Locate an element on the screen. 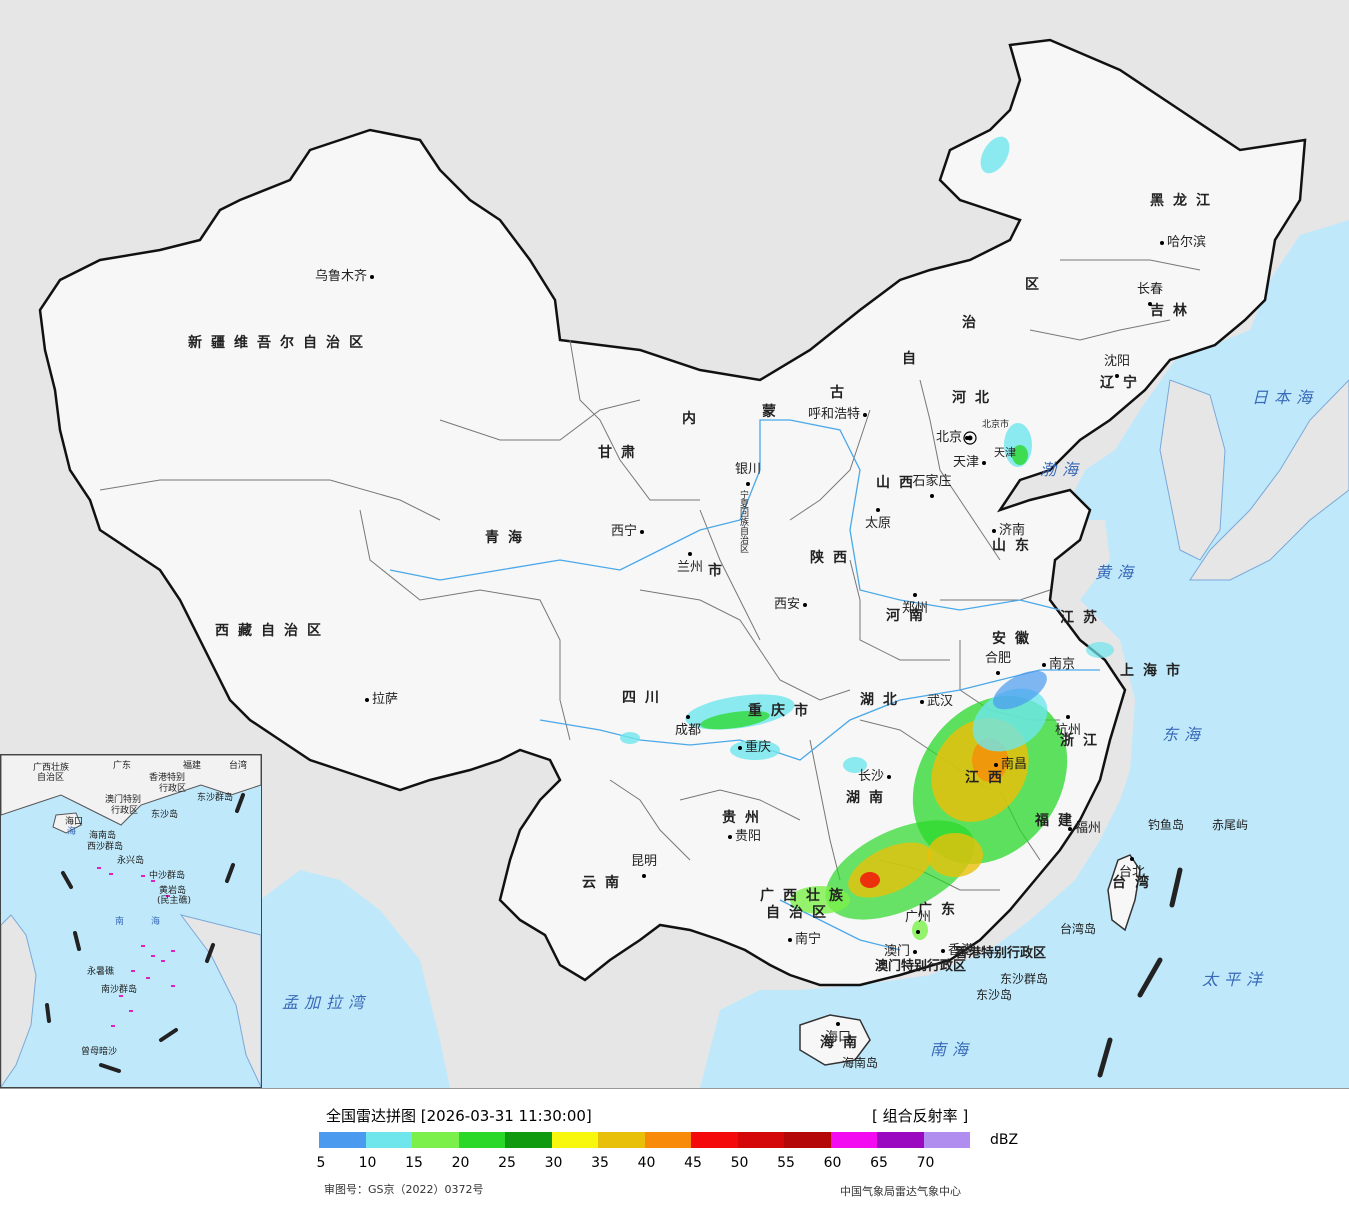 The height and width of the screenshot is (1209, 1349). city-marker: 西宁 is located at coordinates (629, 532).